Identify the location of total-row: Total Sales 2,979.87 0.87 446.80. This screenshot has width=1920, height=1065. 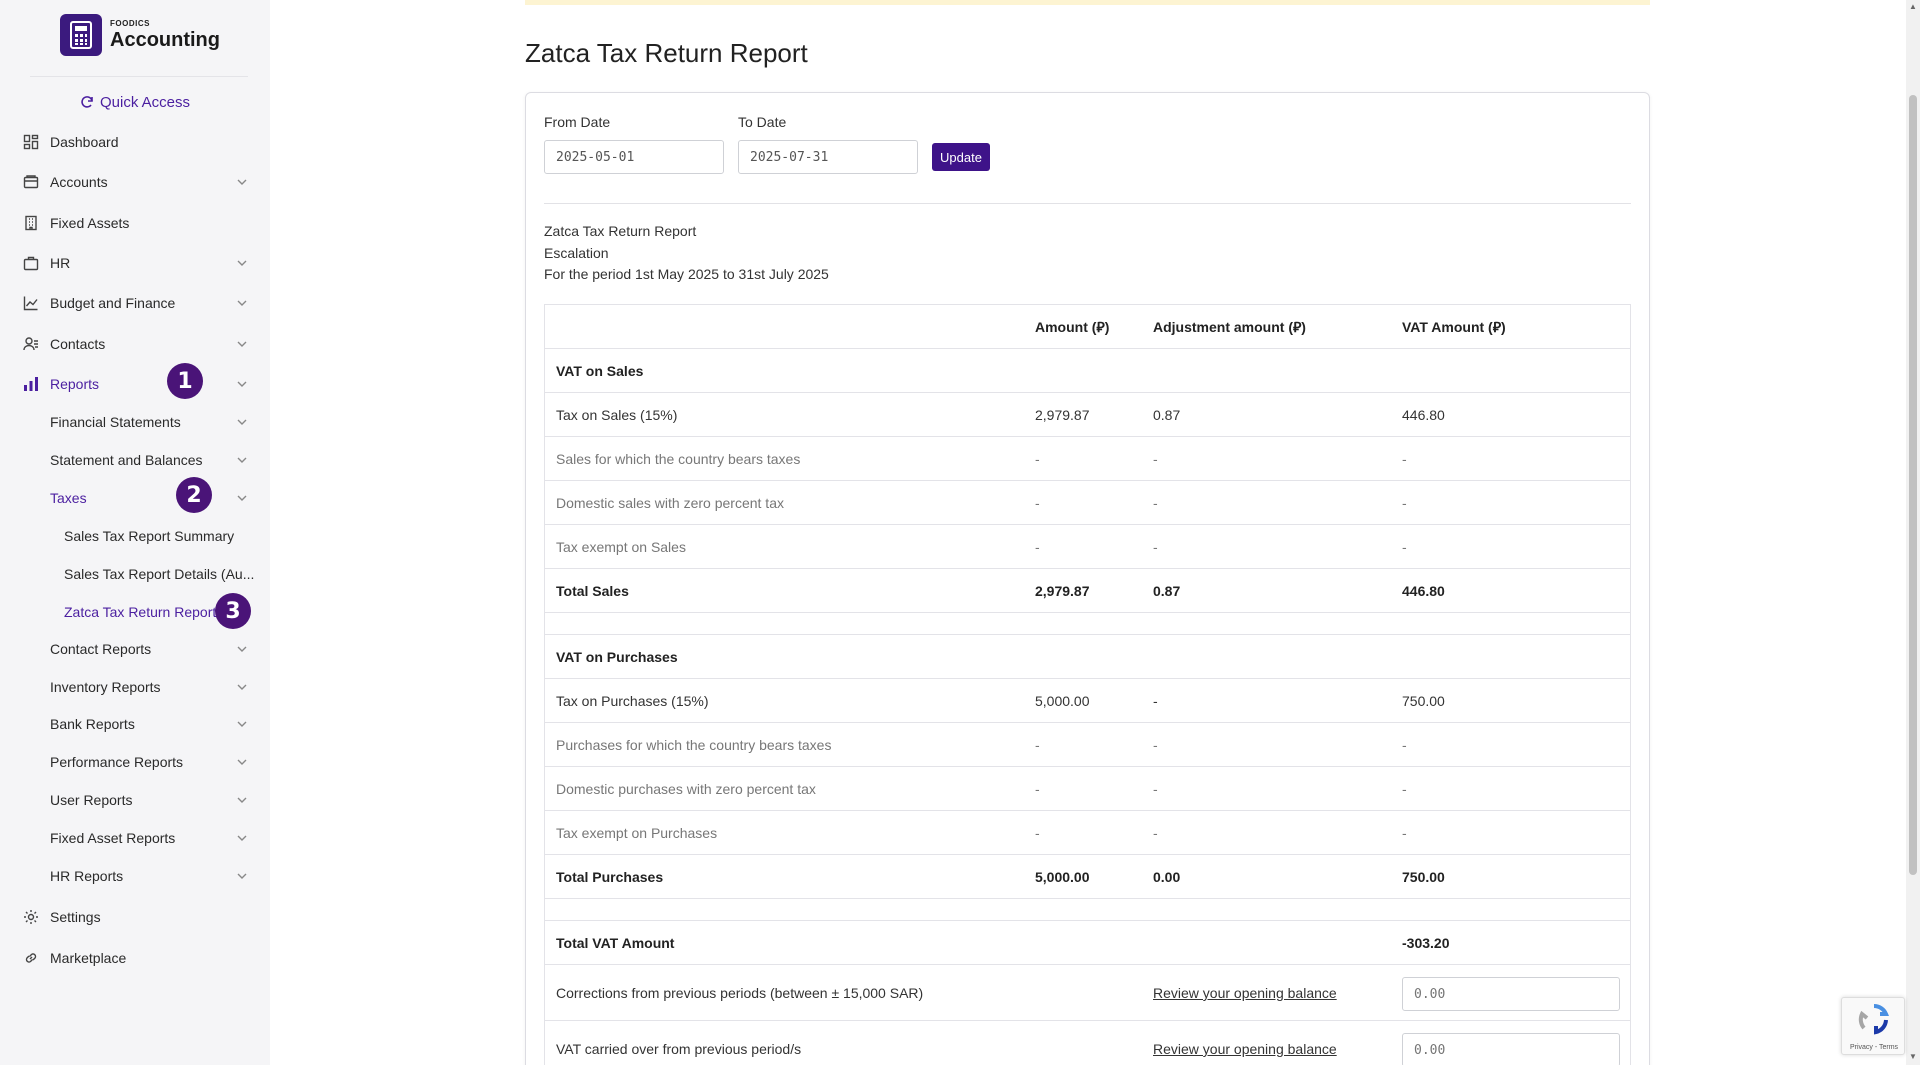
(1087, 591).